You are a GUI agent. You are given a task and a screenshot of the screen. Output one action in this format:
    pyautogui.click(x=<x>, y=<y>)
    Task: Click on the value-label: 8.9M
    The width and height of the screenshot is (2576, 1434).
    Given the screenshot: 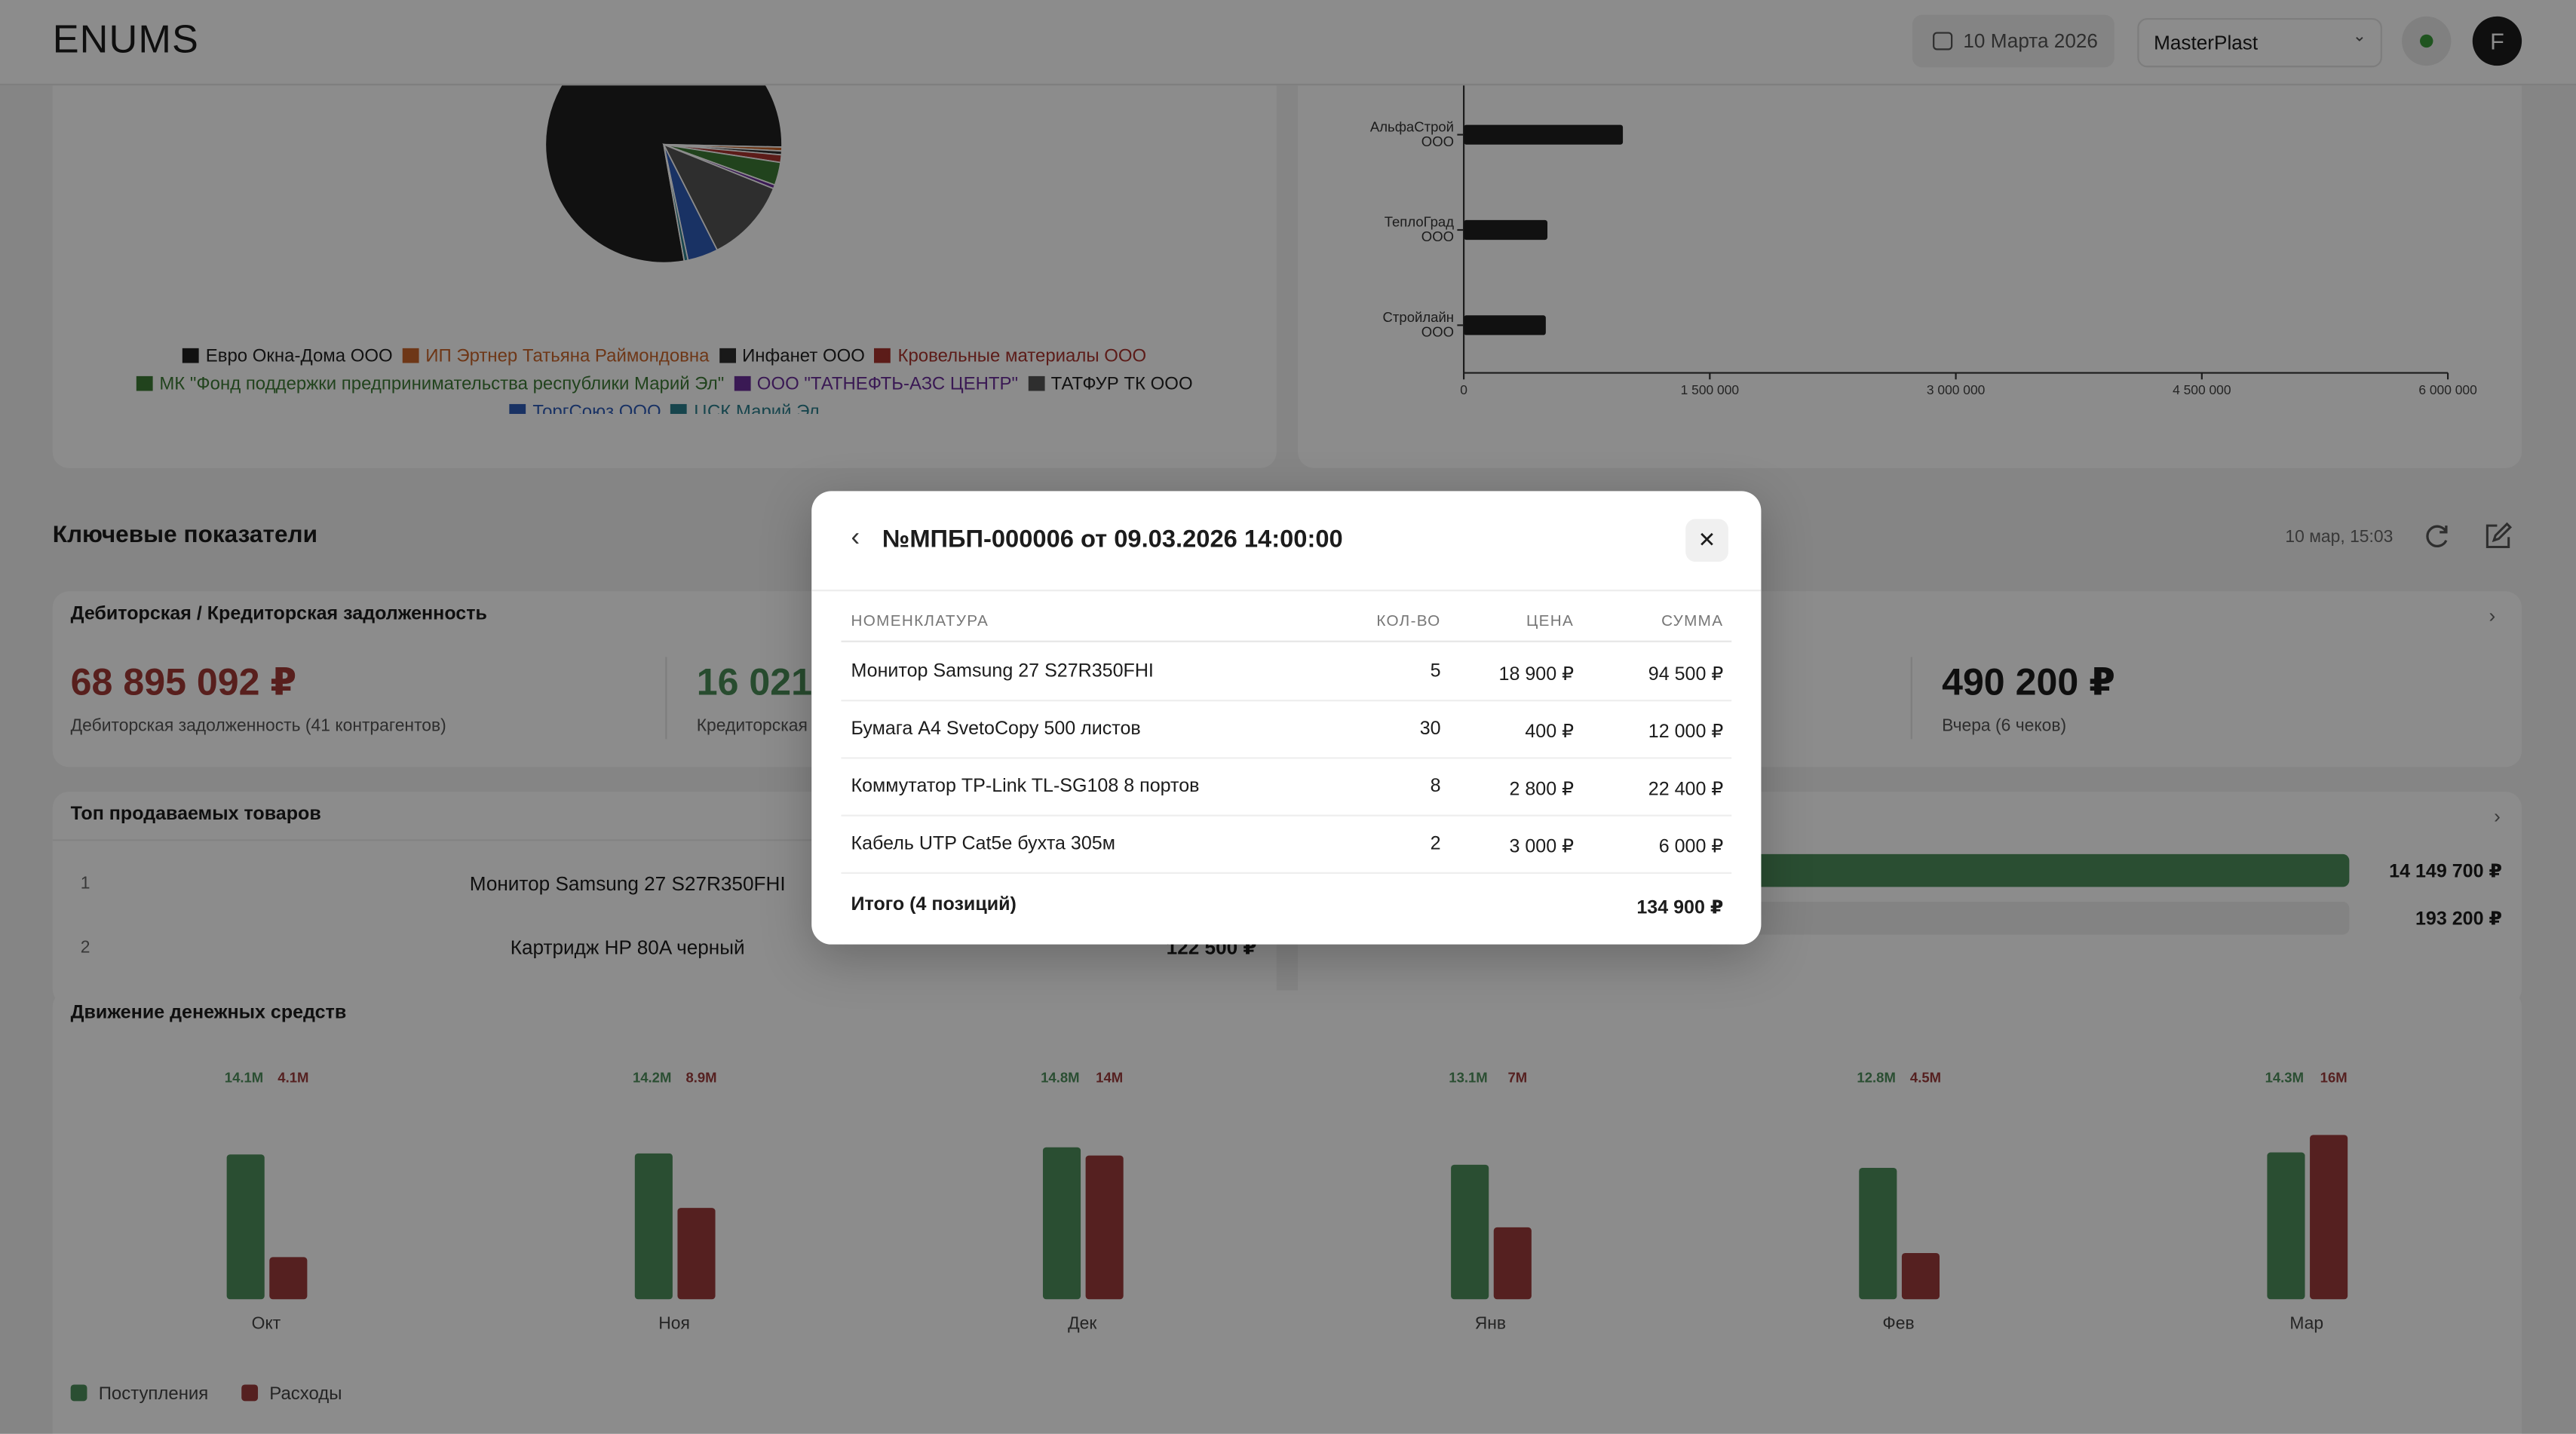 What is the action you would take?
    pyautogui.click(x=700, y=1078)
    